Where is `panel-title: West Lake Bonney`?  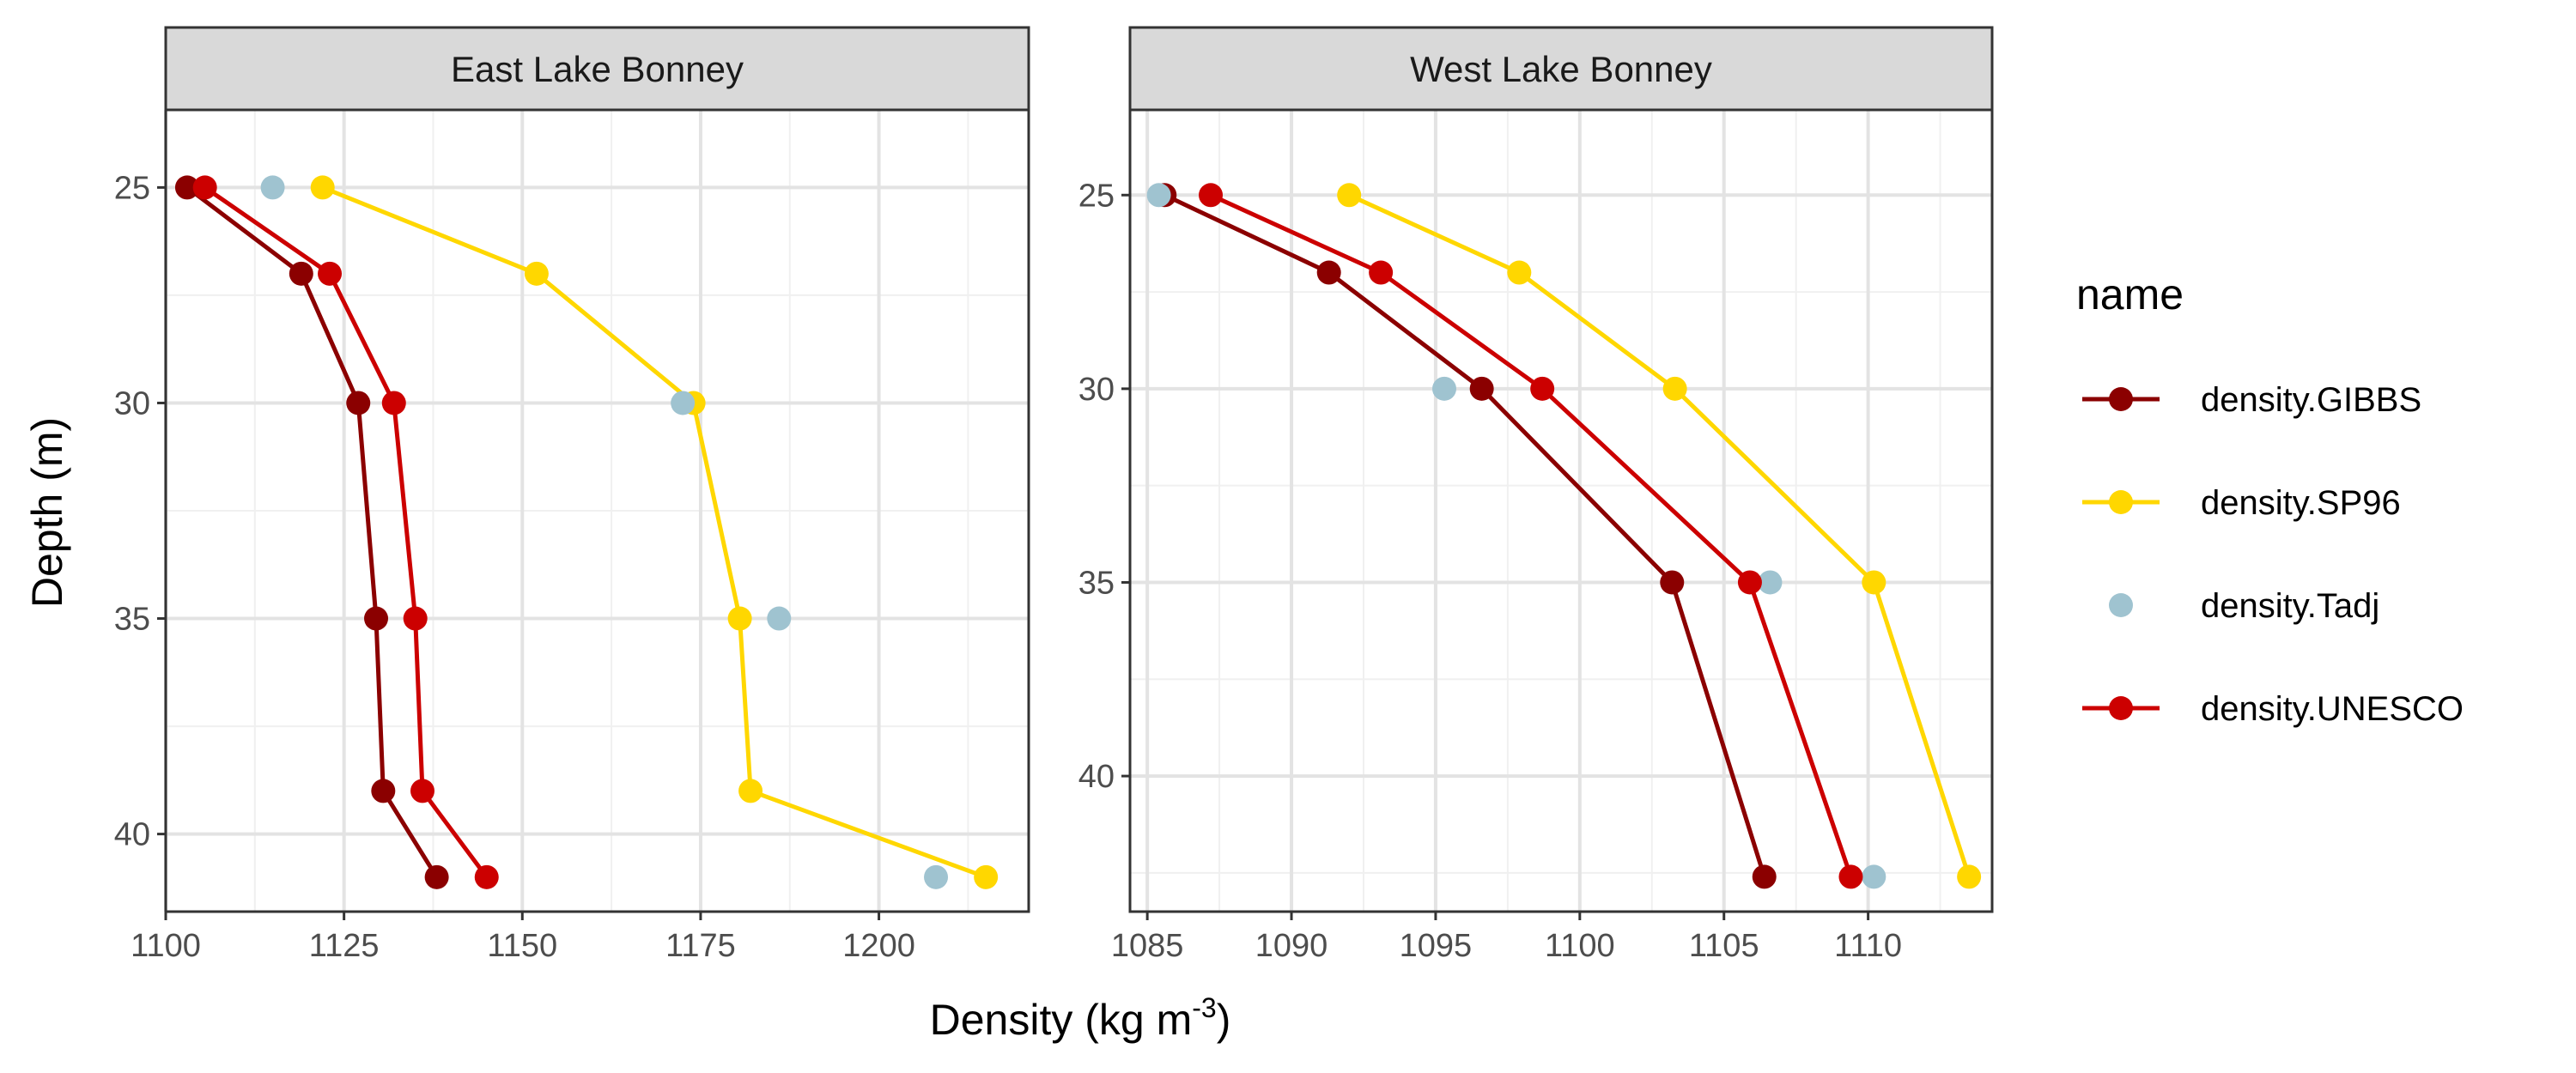 panel-title: West Lake Bonney is located at coordinates (1561, 69).